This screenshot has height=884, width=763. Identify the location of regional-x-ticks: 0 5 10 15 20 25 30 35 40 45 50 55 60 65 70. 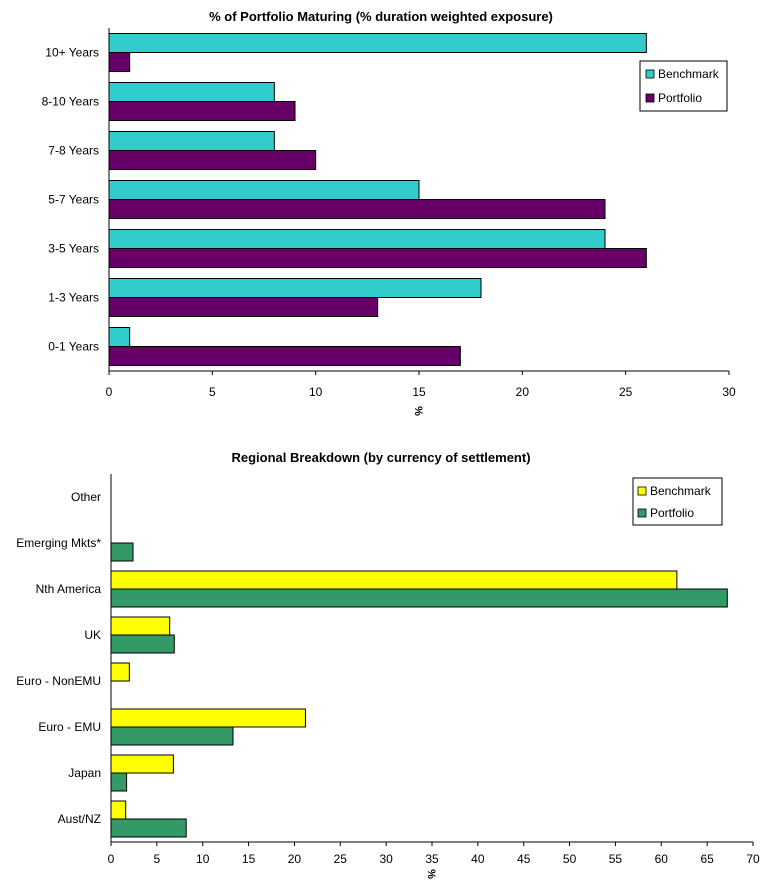
(434, 854).